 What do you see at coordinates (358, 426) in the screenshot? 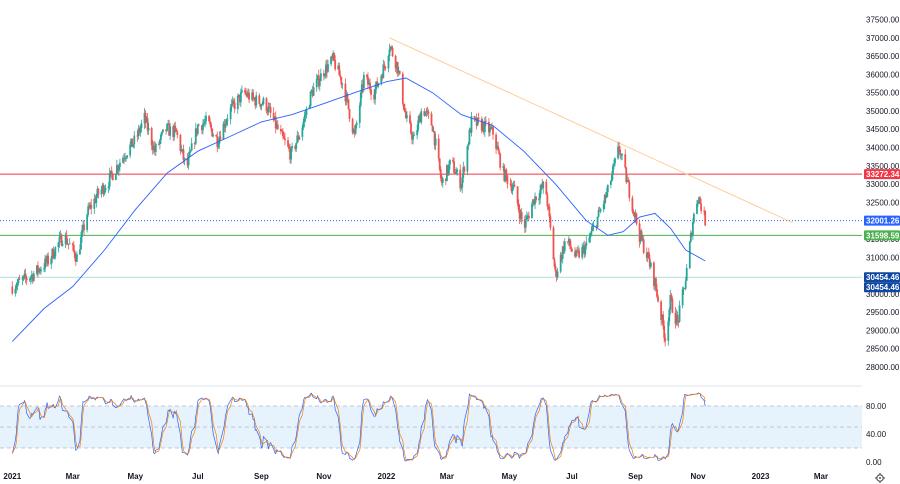
I see `stochastic-d-line` at bounding box center [358, 426].